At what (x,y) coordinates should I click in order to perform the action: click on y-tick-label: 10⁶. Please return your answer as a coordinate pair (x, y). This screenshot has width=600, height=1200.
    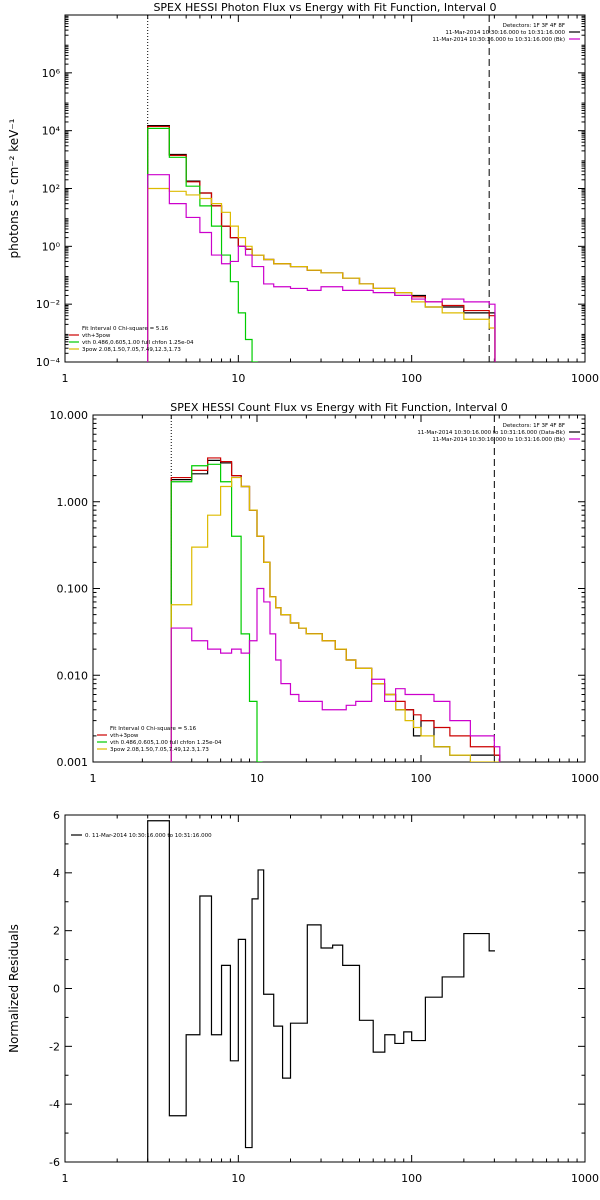
    Looking at the image, I should click on (51, 73).